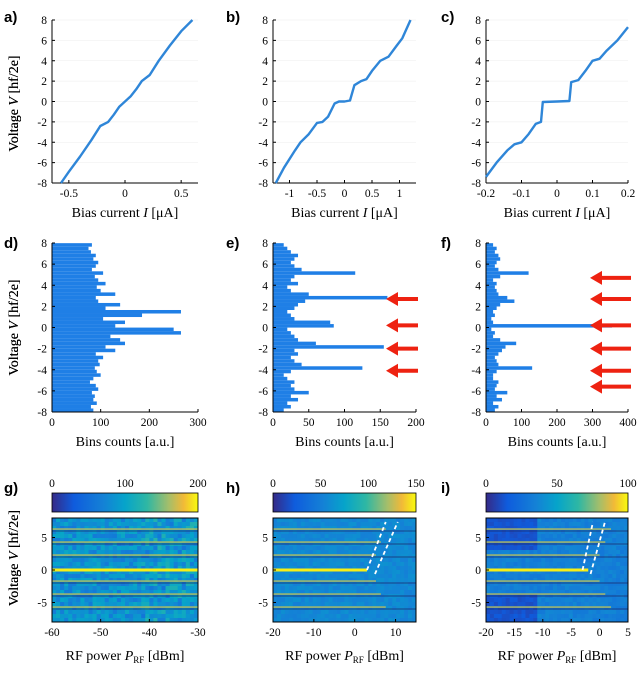 This screenshot has height=682, width=643. What do you see at coordinates (286, 283) in the screenshot?
I see `histogram-bar` at bounding box center [286, 283].